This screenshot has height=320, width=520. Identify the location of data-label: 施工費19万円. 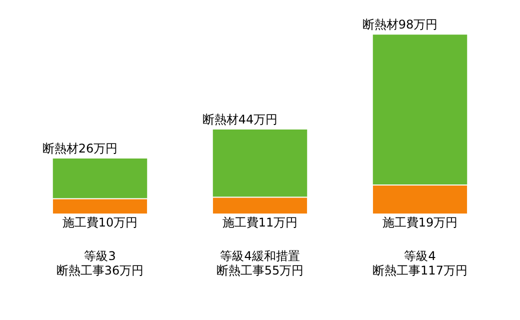
(420, 223).